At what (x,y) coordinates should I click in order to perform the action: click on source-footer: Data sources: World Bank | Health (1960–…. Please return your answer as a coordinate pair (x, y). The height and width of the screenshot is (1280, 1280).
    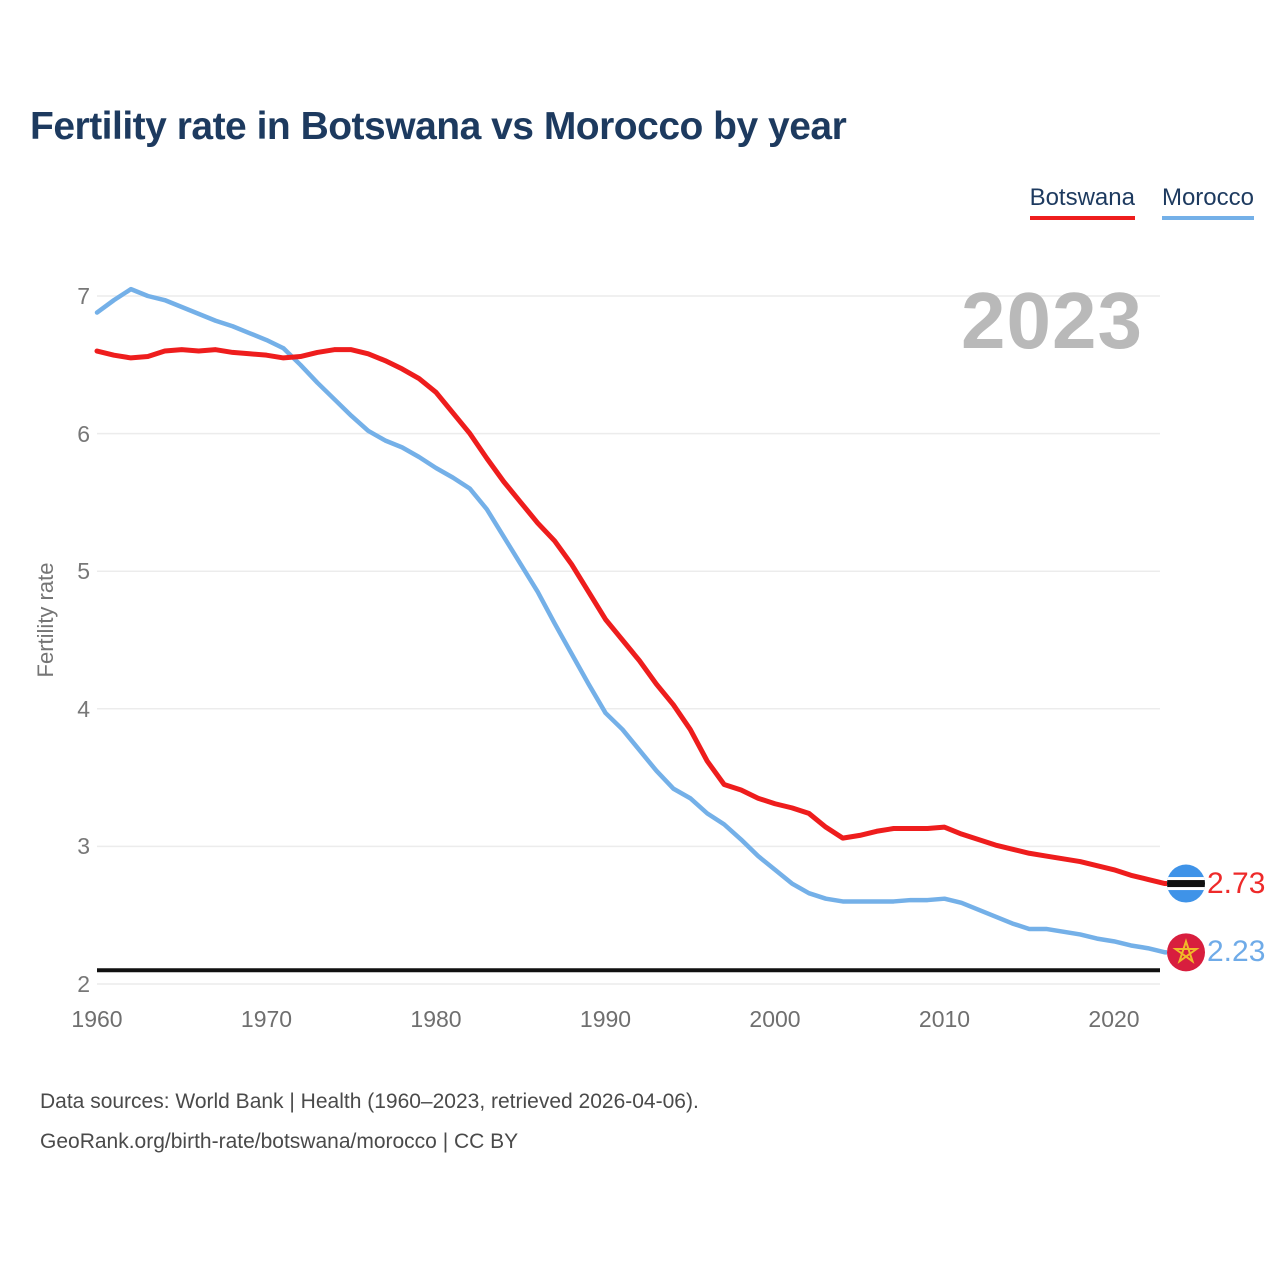
    Looking at the image, I should click on (369, 1122).